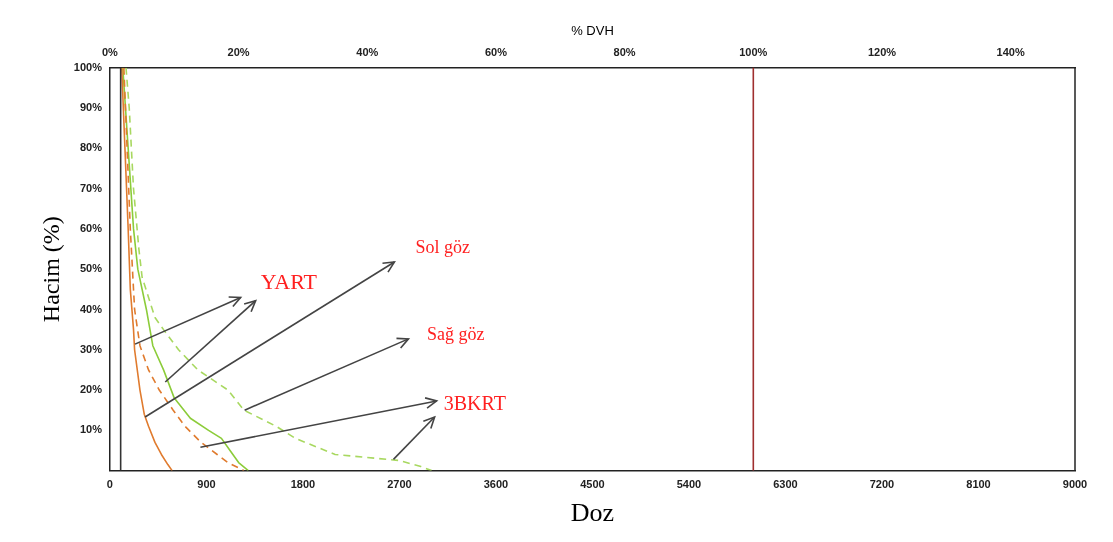  Describe the element at coordinates (442, 246) in the screenshot. I see `annotation: Sol göz` at that location.